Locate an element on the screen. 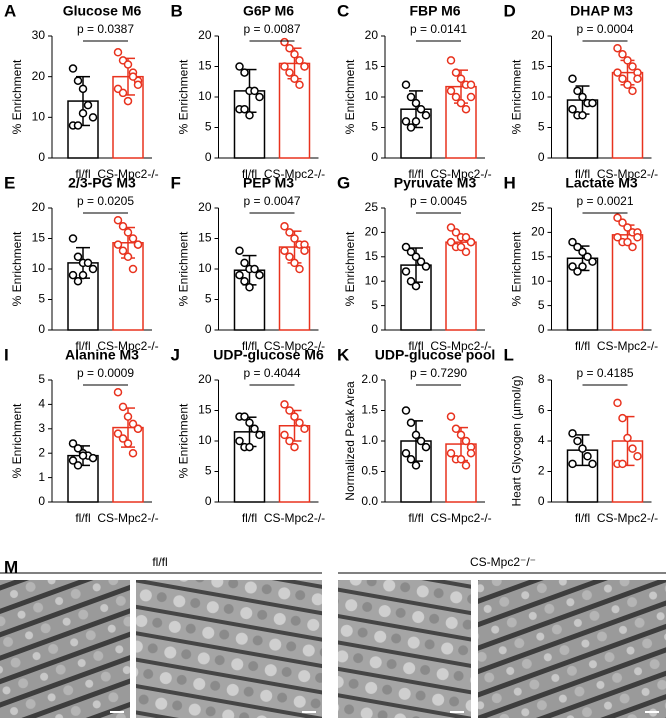 Image resolution: width=666 pixels, height=720 pixels. micrograph-image is located at coordinates (65, 649).